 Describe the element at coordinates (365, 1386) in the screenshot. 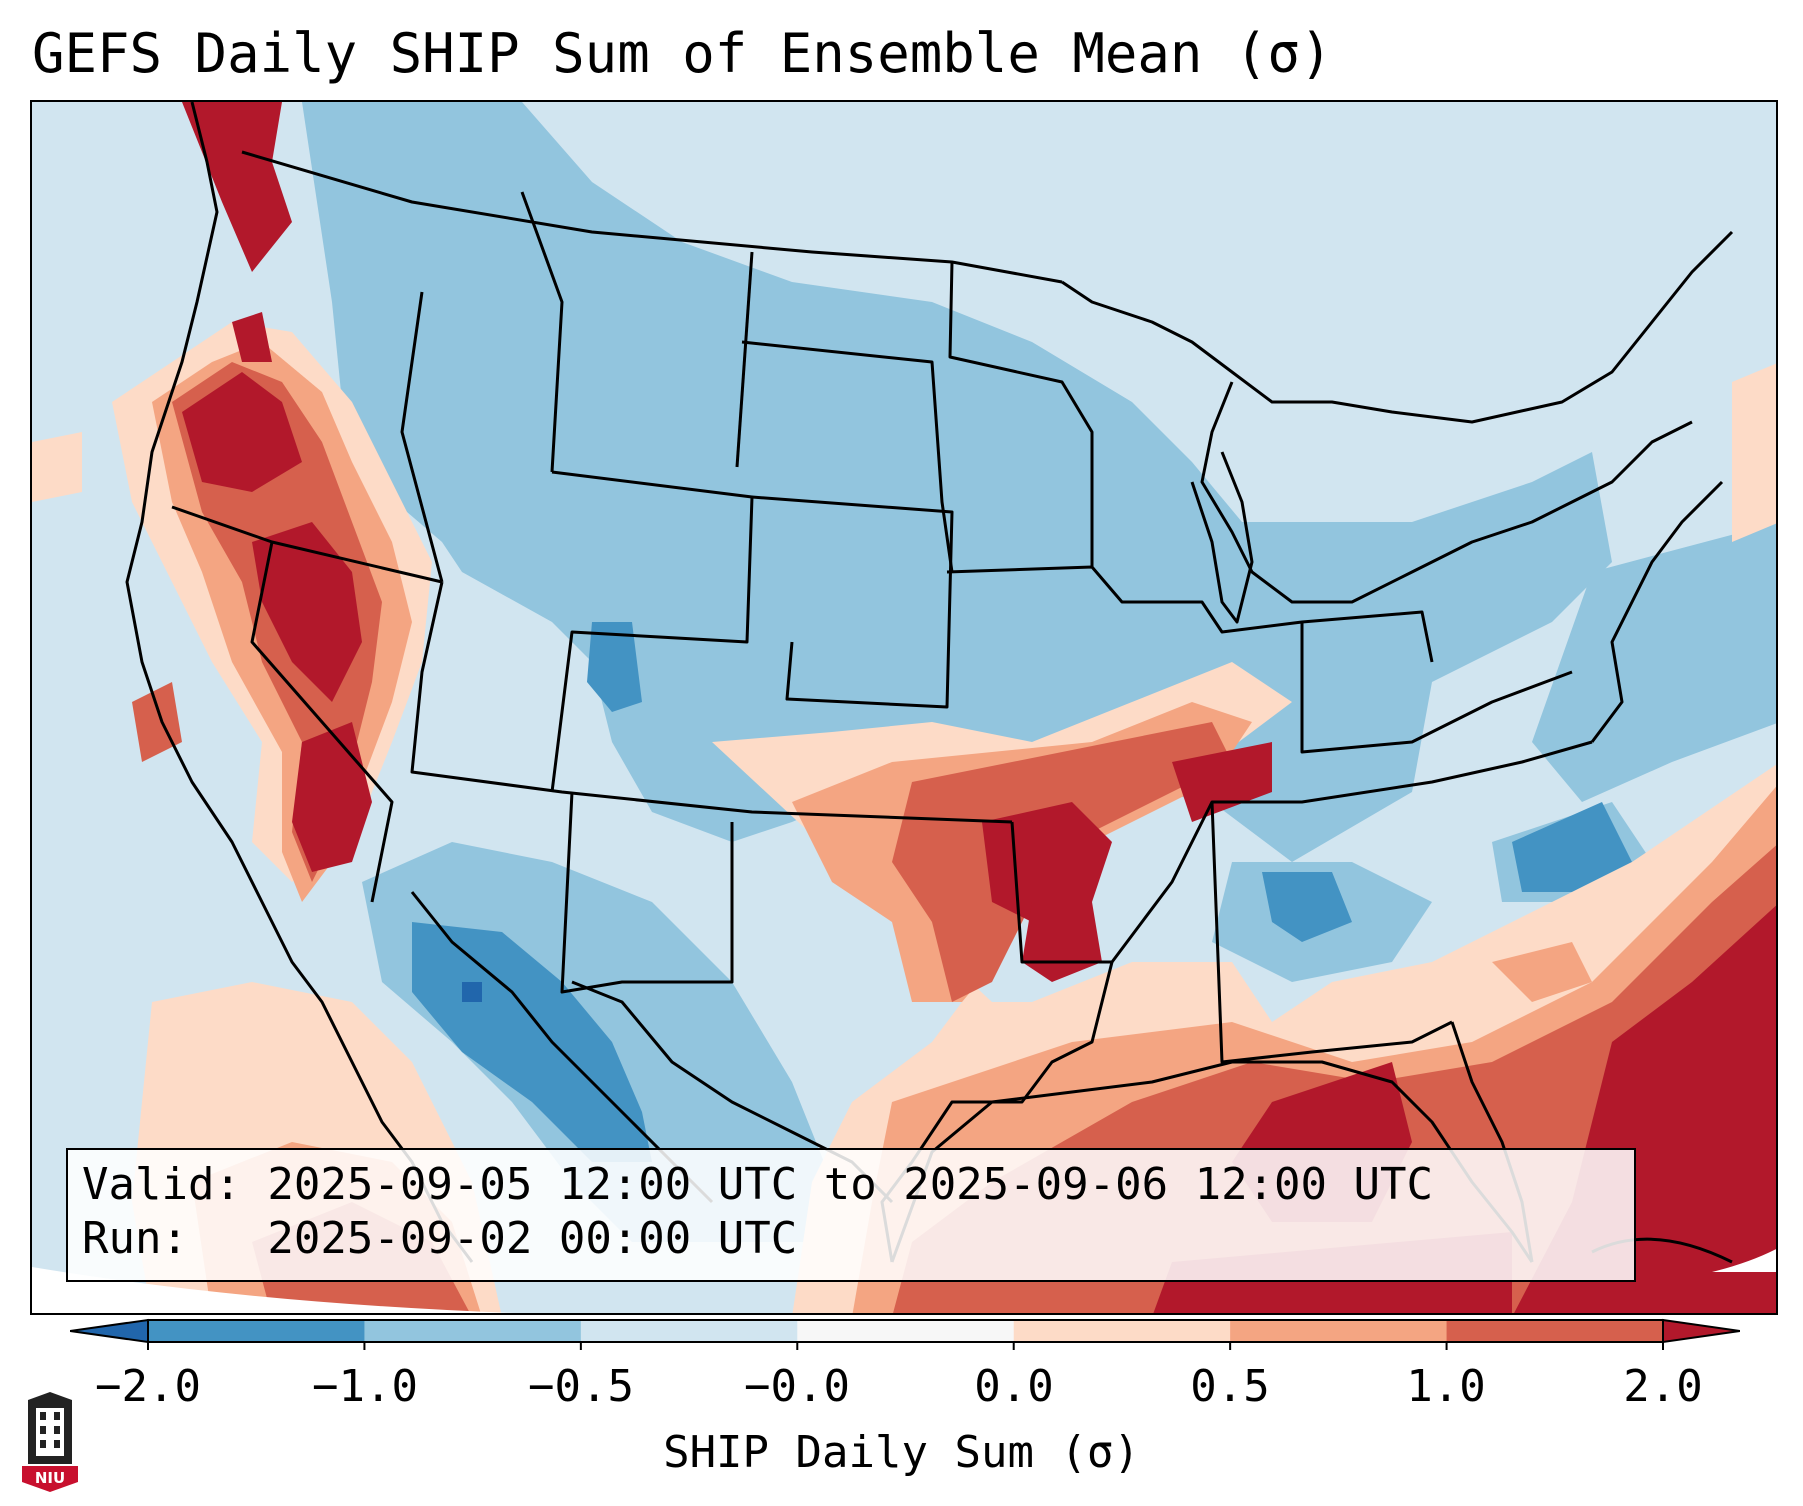

I see `colorbar-tick-label: −1.0` at that location.